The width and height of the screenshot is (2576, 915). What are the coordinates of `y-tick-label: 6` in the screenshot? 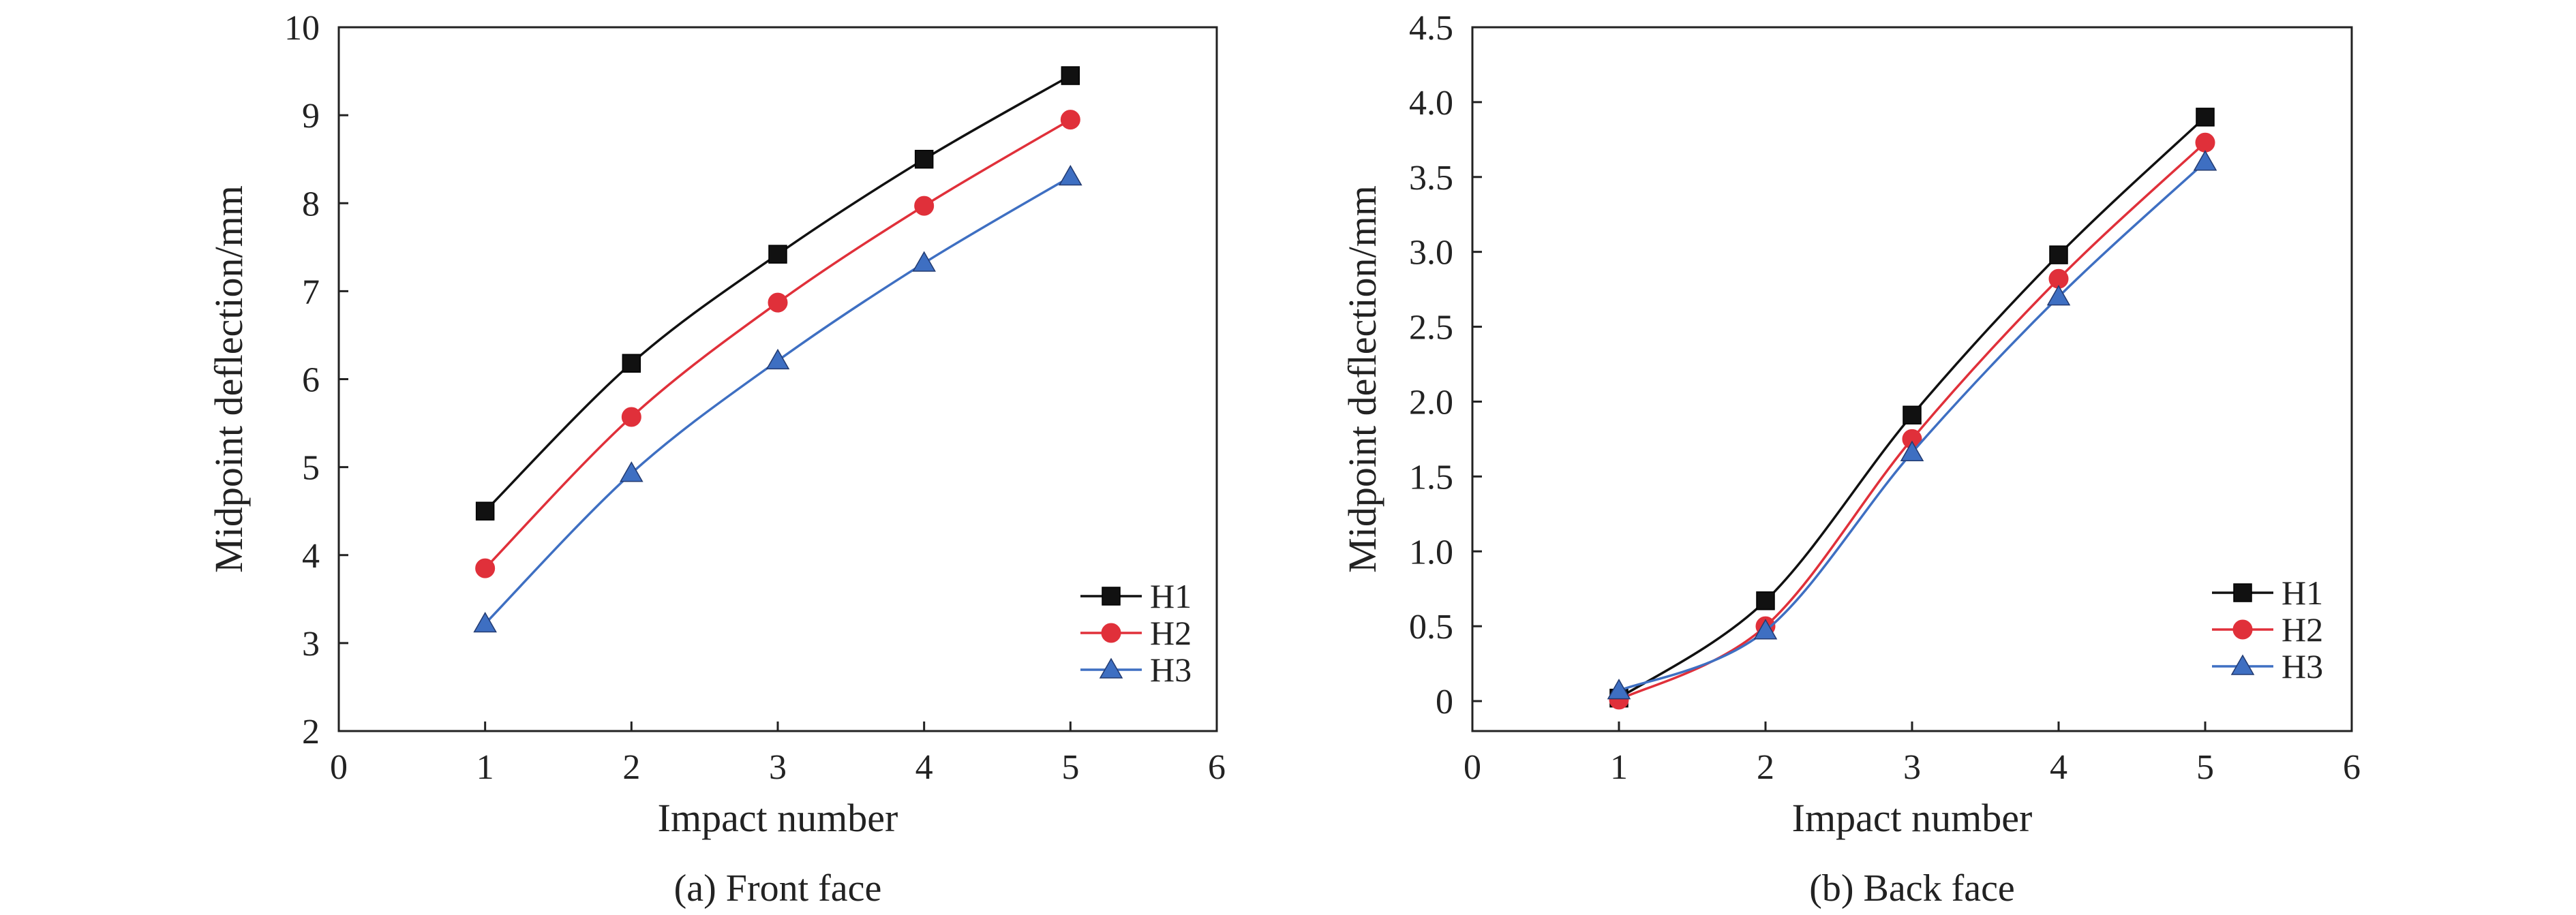 It's located at (311, 381).